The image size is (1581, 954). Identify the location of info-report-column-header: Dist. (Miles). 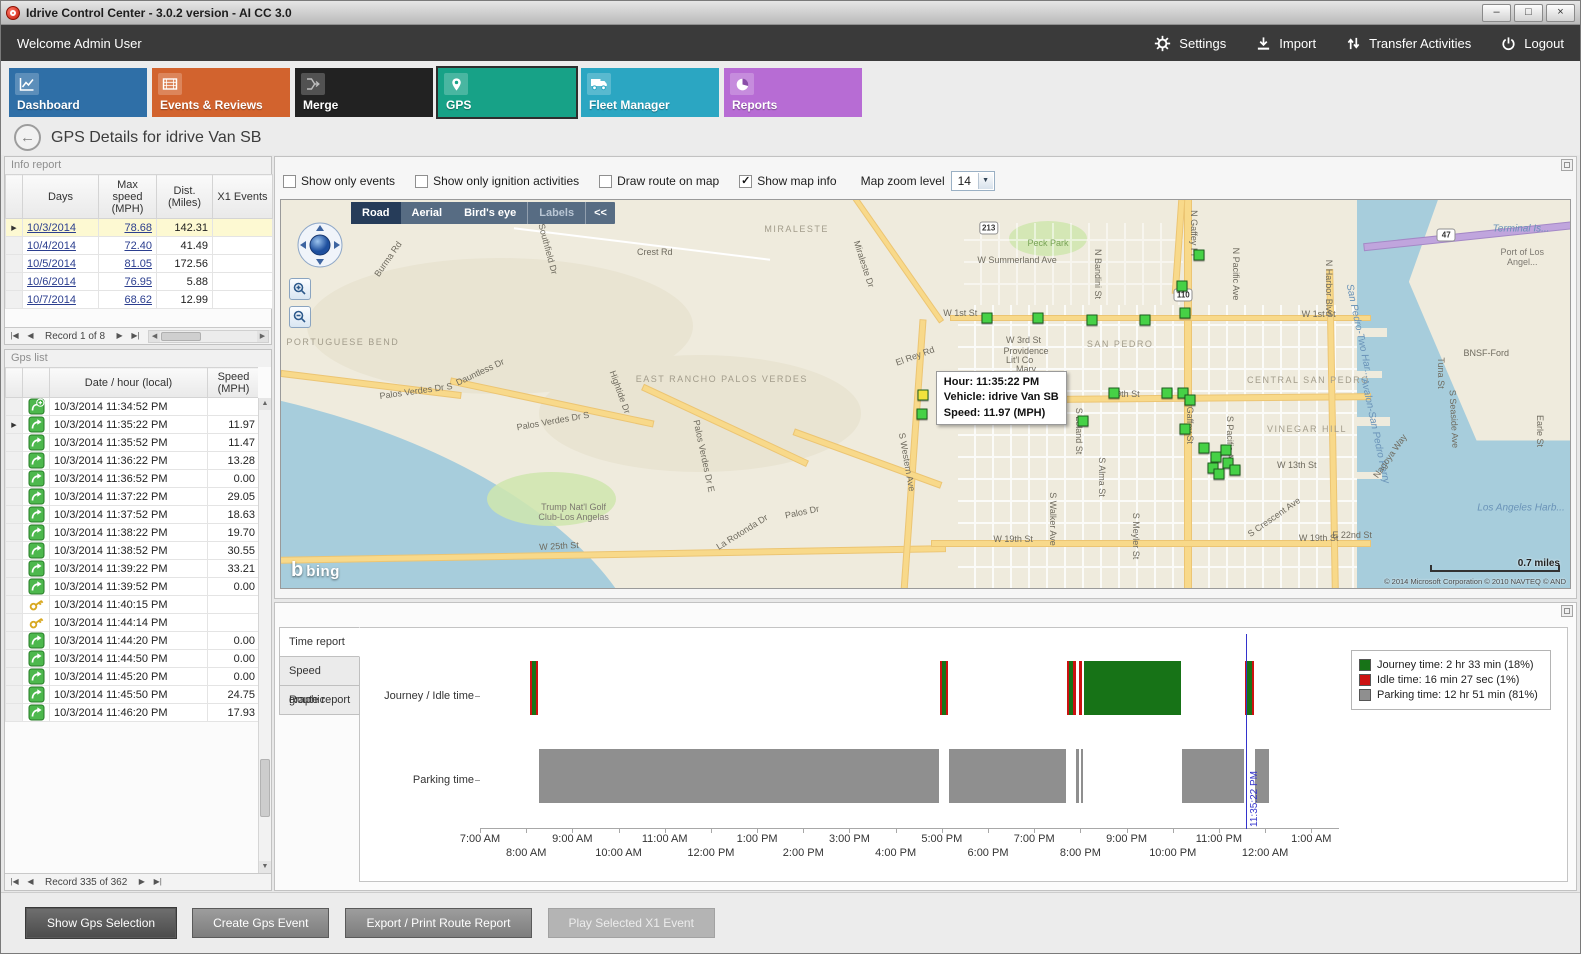
(184, 196).